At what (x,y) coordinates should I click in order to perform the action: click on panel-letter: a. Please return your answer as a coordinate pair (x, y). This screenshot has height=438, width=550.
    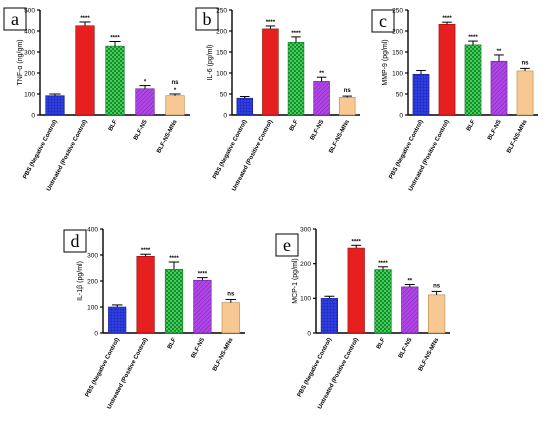
    Looking at the image, I should click on (15, 19).